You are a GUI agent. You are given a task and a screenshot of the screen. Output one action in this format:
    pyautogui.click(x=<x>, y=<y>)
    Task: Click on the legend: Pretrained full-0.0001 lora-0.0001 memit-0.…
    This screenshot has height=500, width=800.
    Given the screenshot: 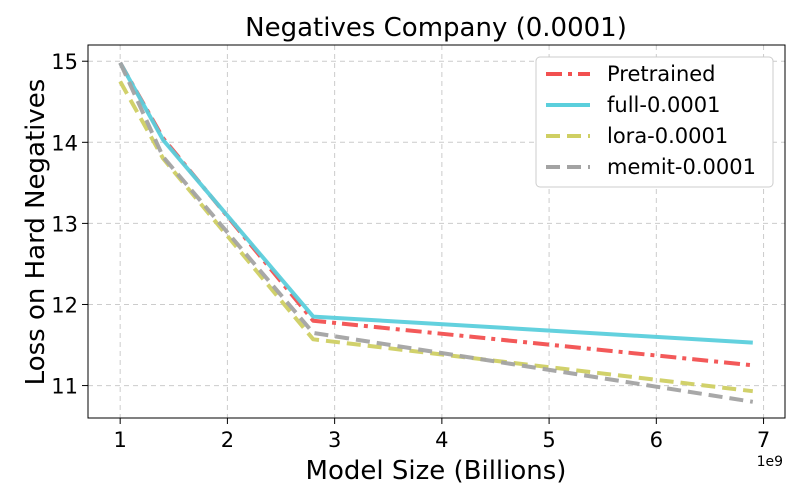 What is the action you would take?
    pyautogui.click(x=654, y=122)
    